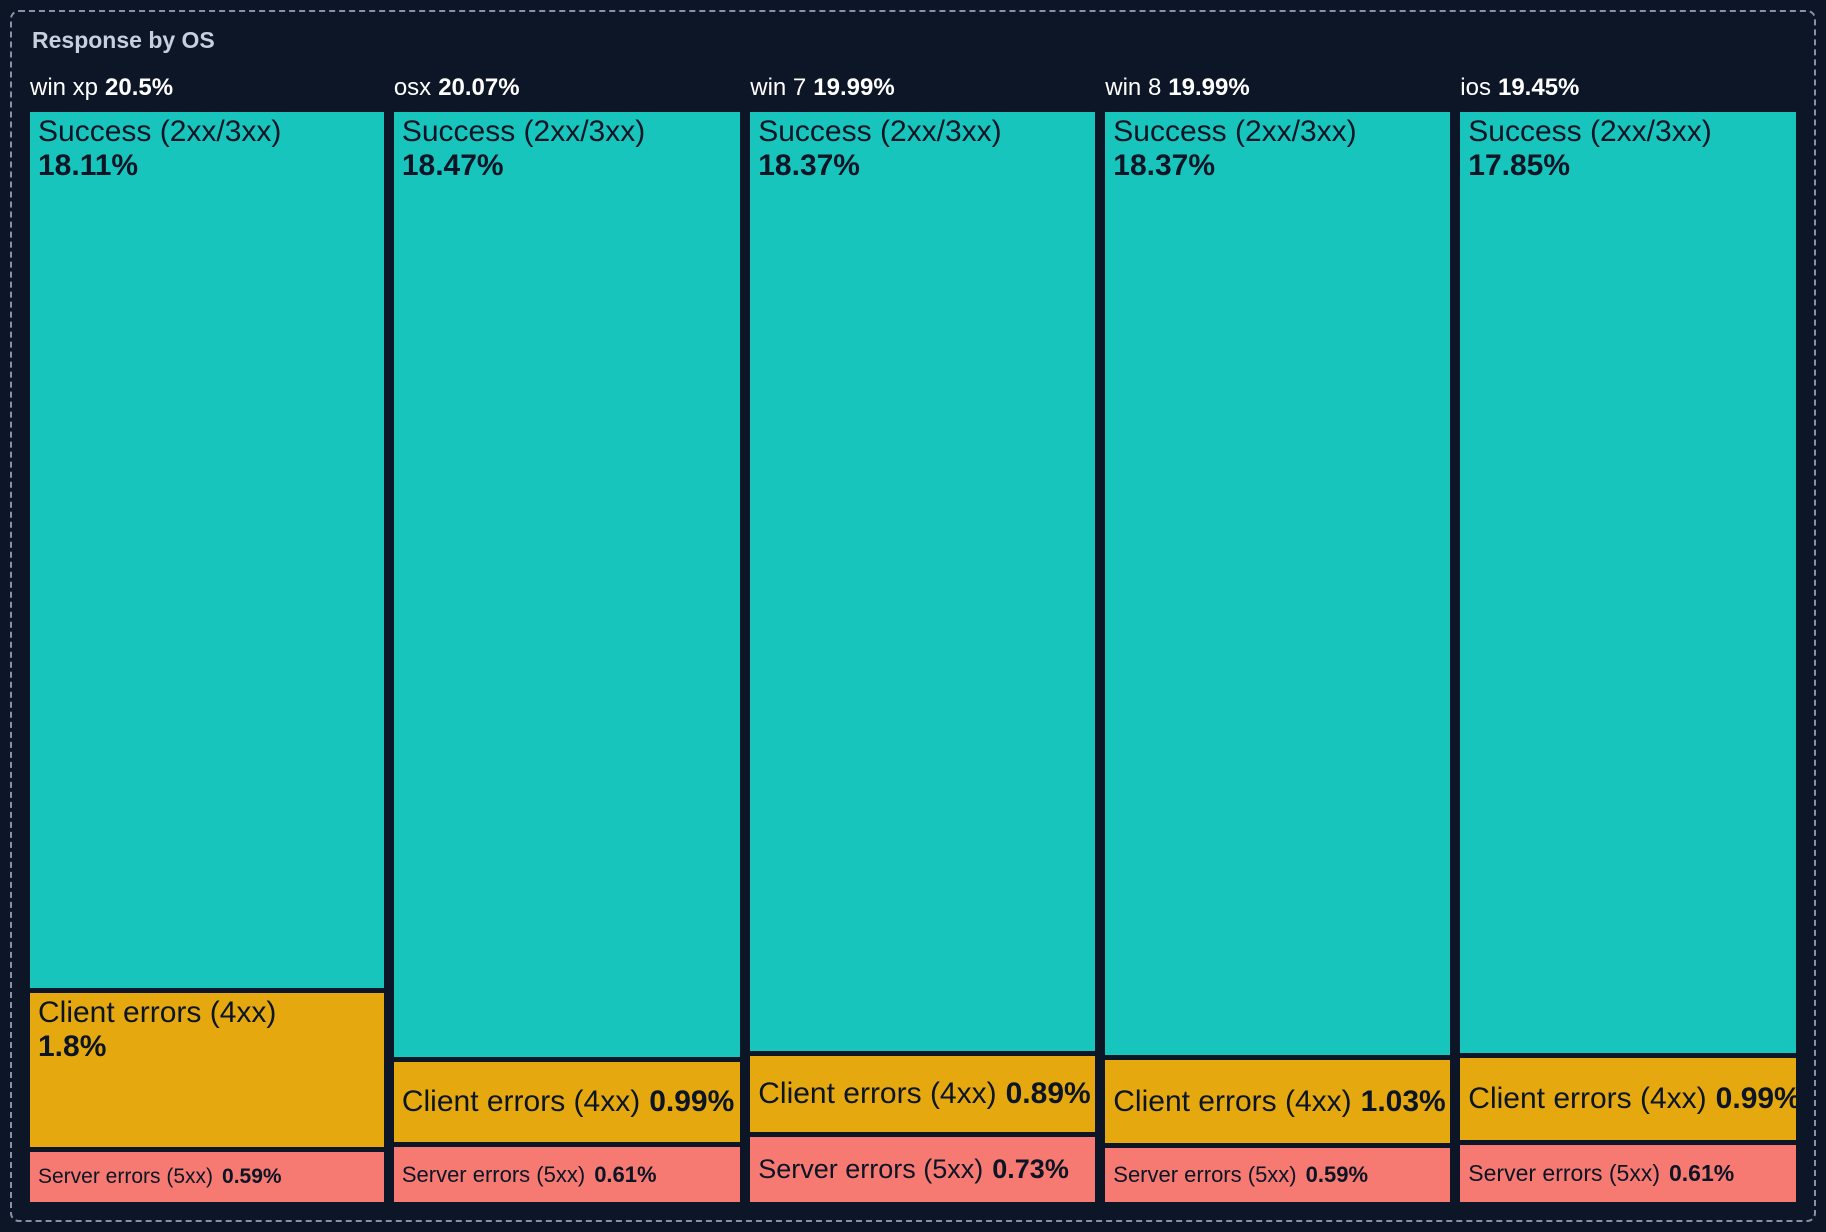 This screenshot has width=1826, height=1232. I want to click on os-label: win 7, so click(778, 87).